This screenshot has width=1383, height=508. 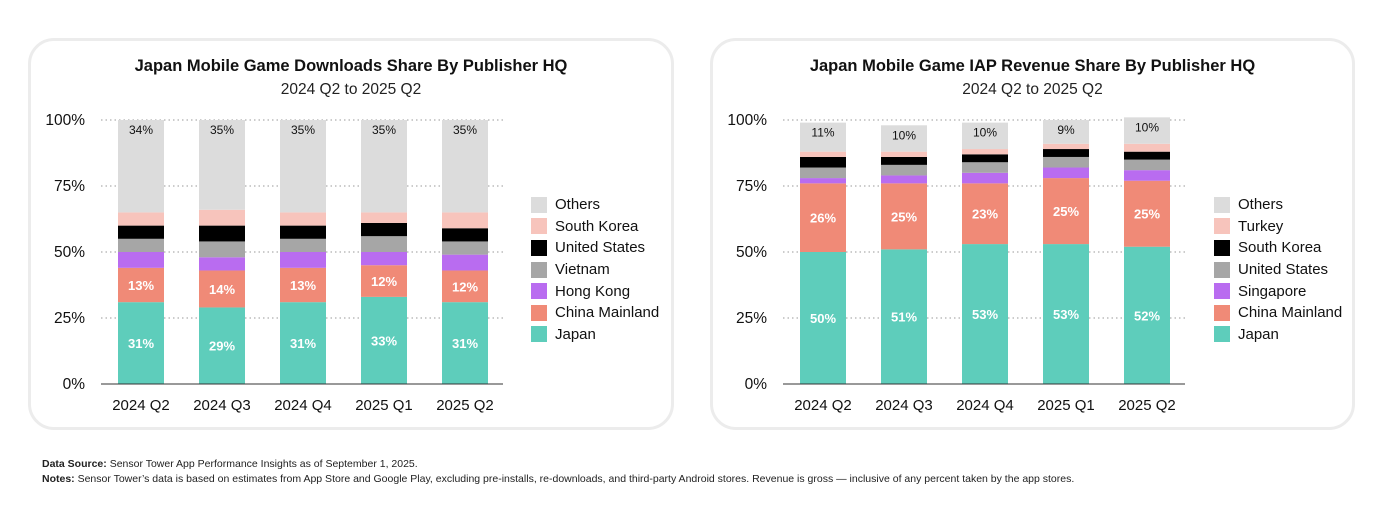 I want to click on legend-label: Japan, so click(x=1258, y=334).